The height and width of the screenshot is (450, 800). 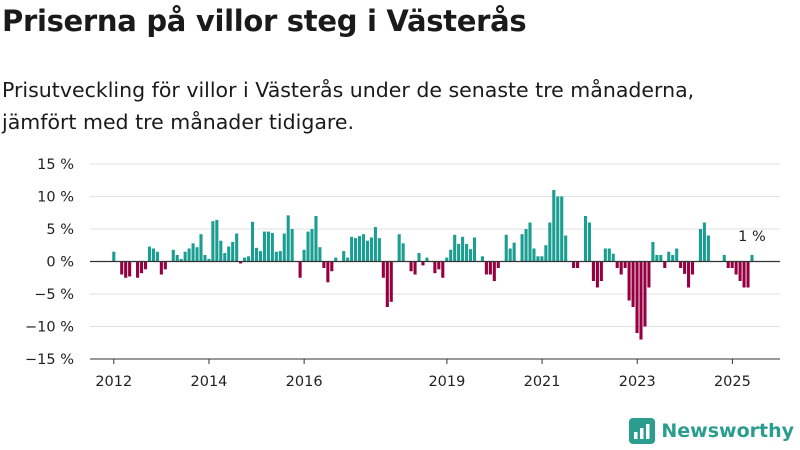 What do you see at coordinates (637, 382) in the screenshot?
I see `x-tick-label: 2023` at bounding box center [637, 382].